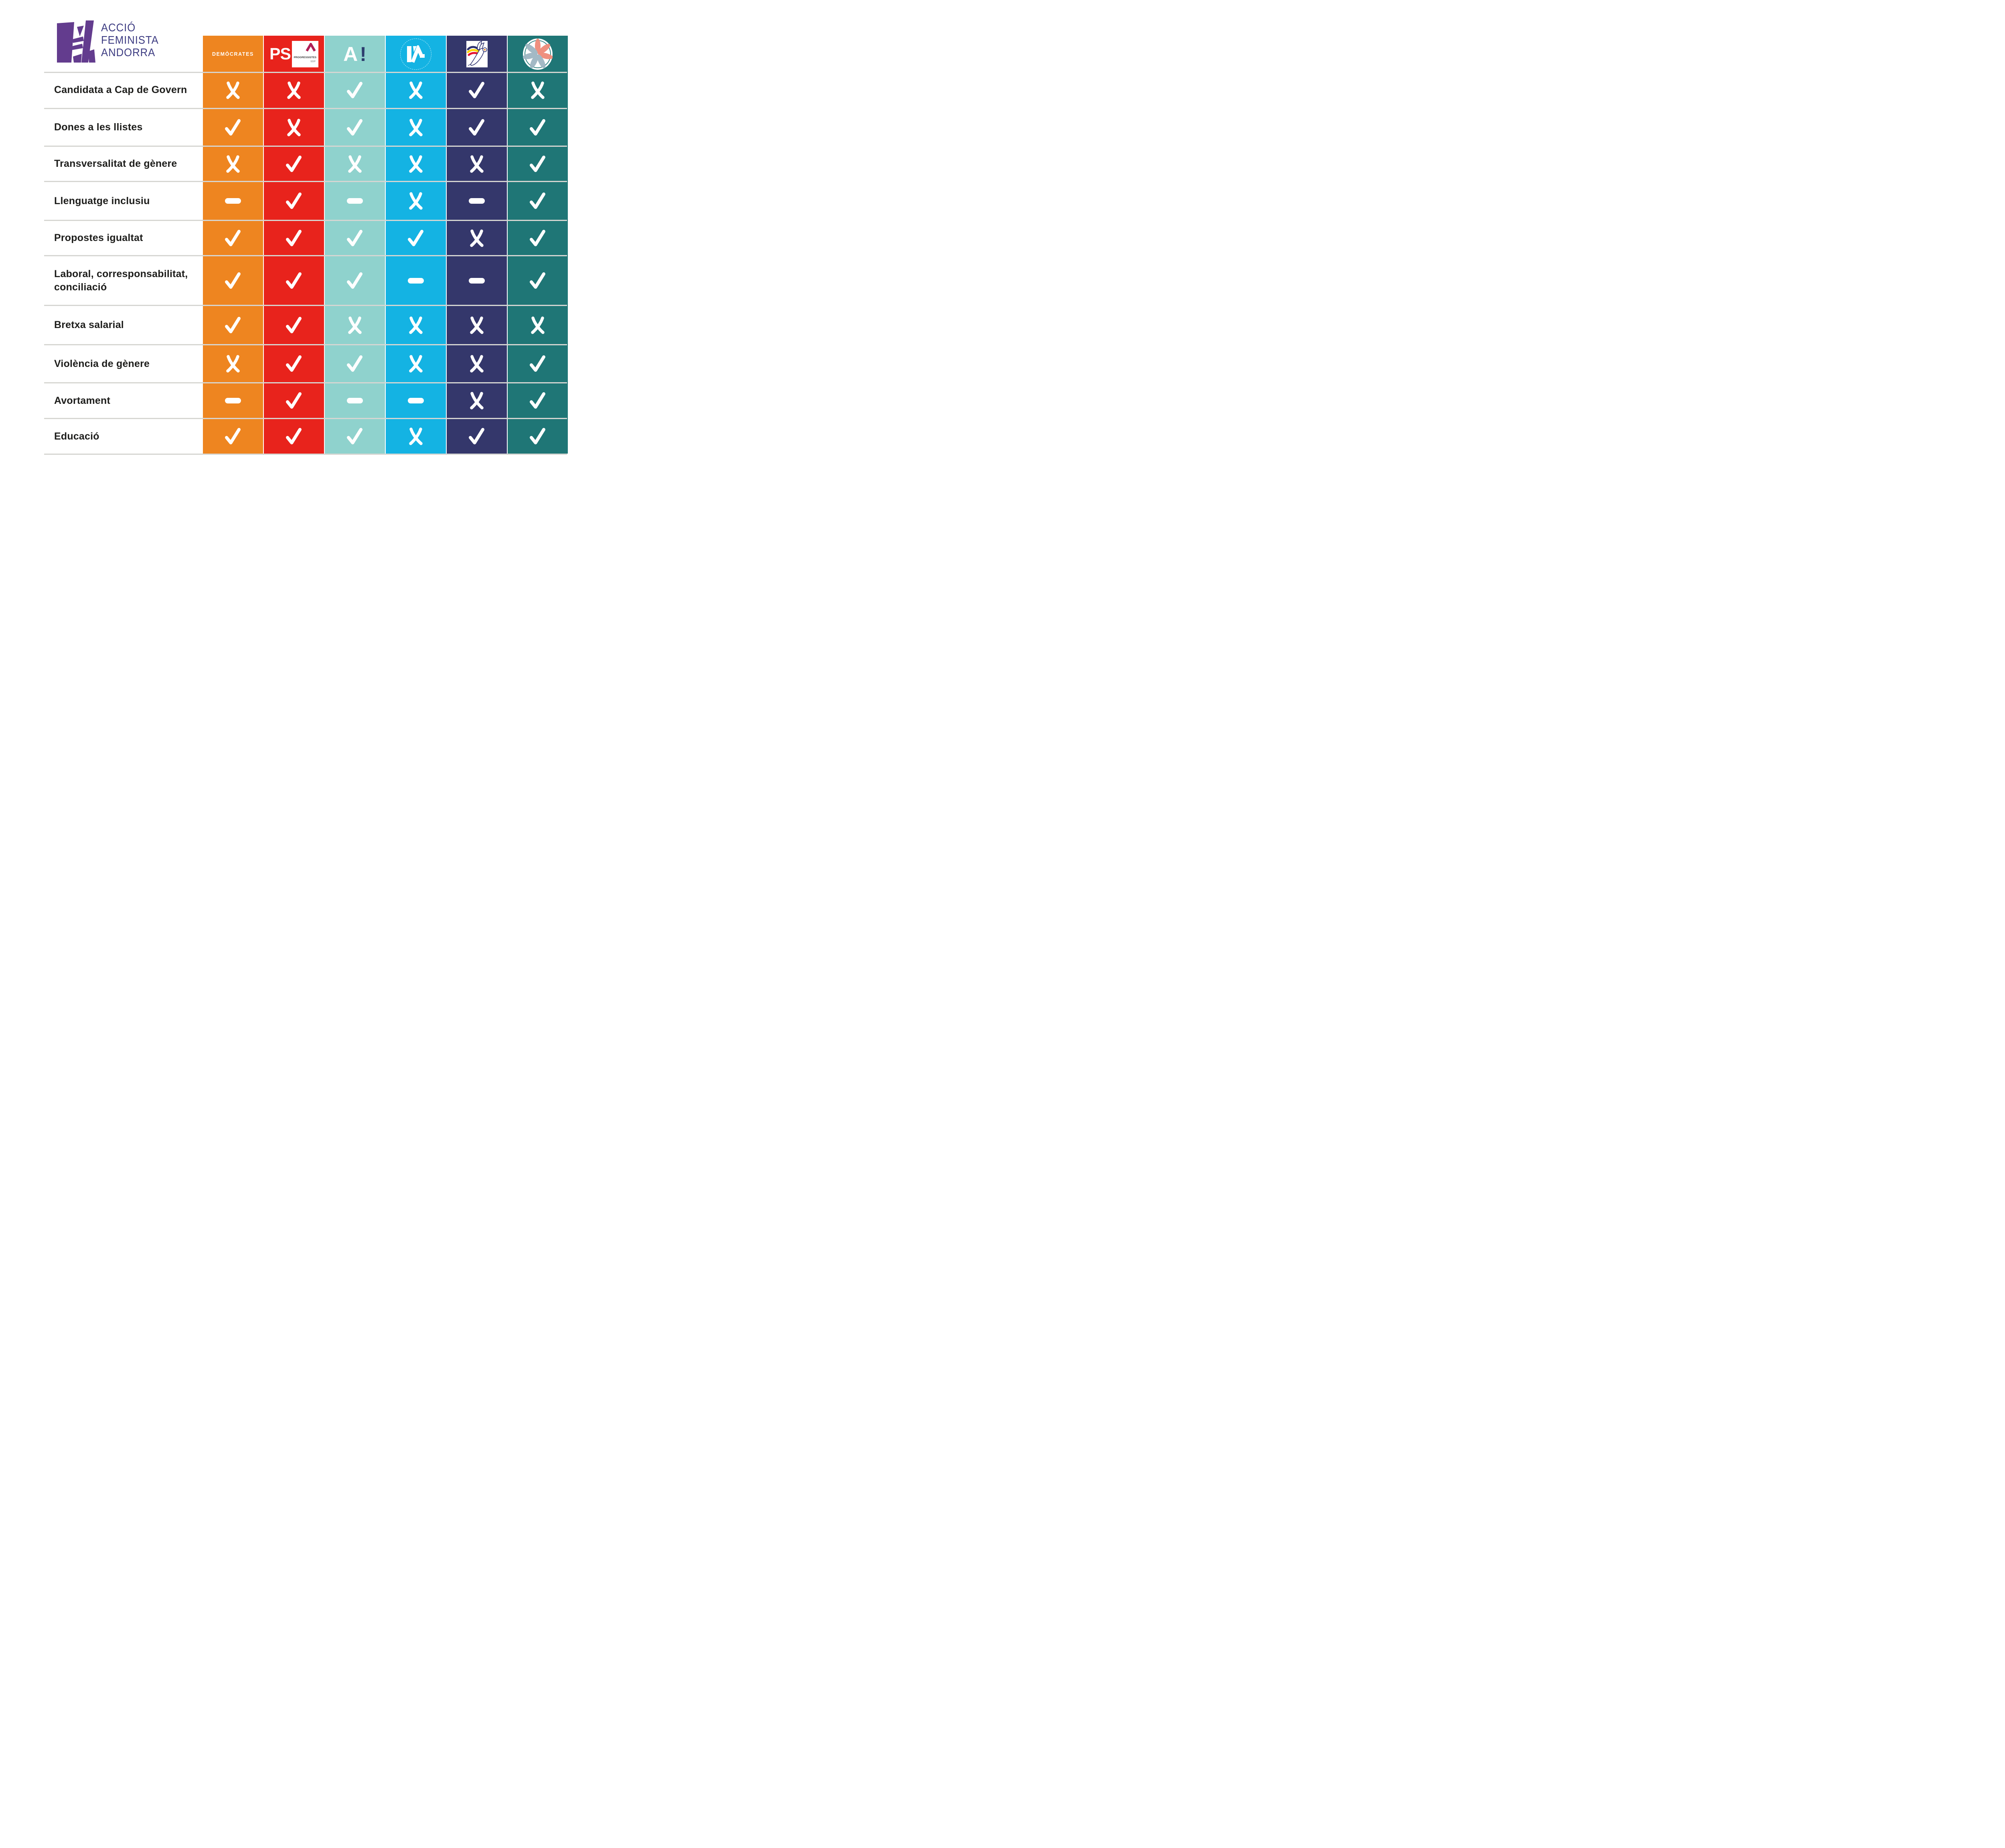 The image size is (2005, 1848). What do you see at coordinates (477, 245) in the screenshot?
I see `column-stripe-dove-party` at bounding box center [477, 245].